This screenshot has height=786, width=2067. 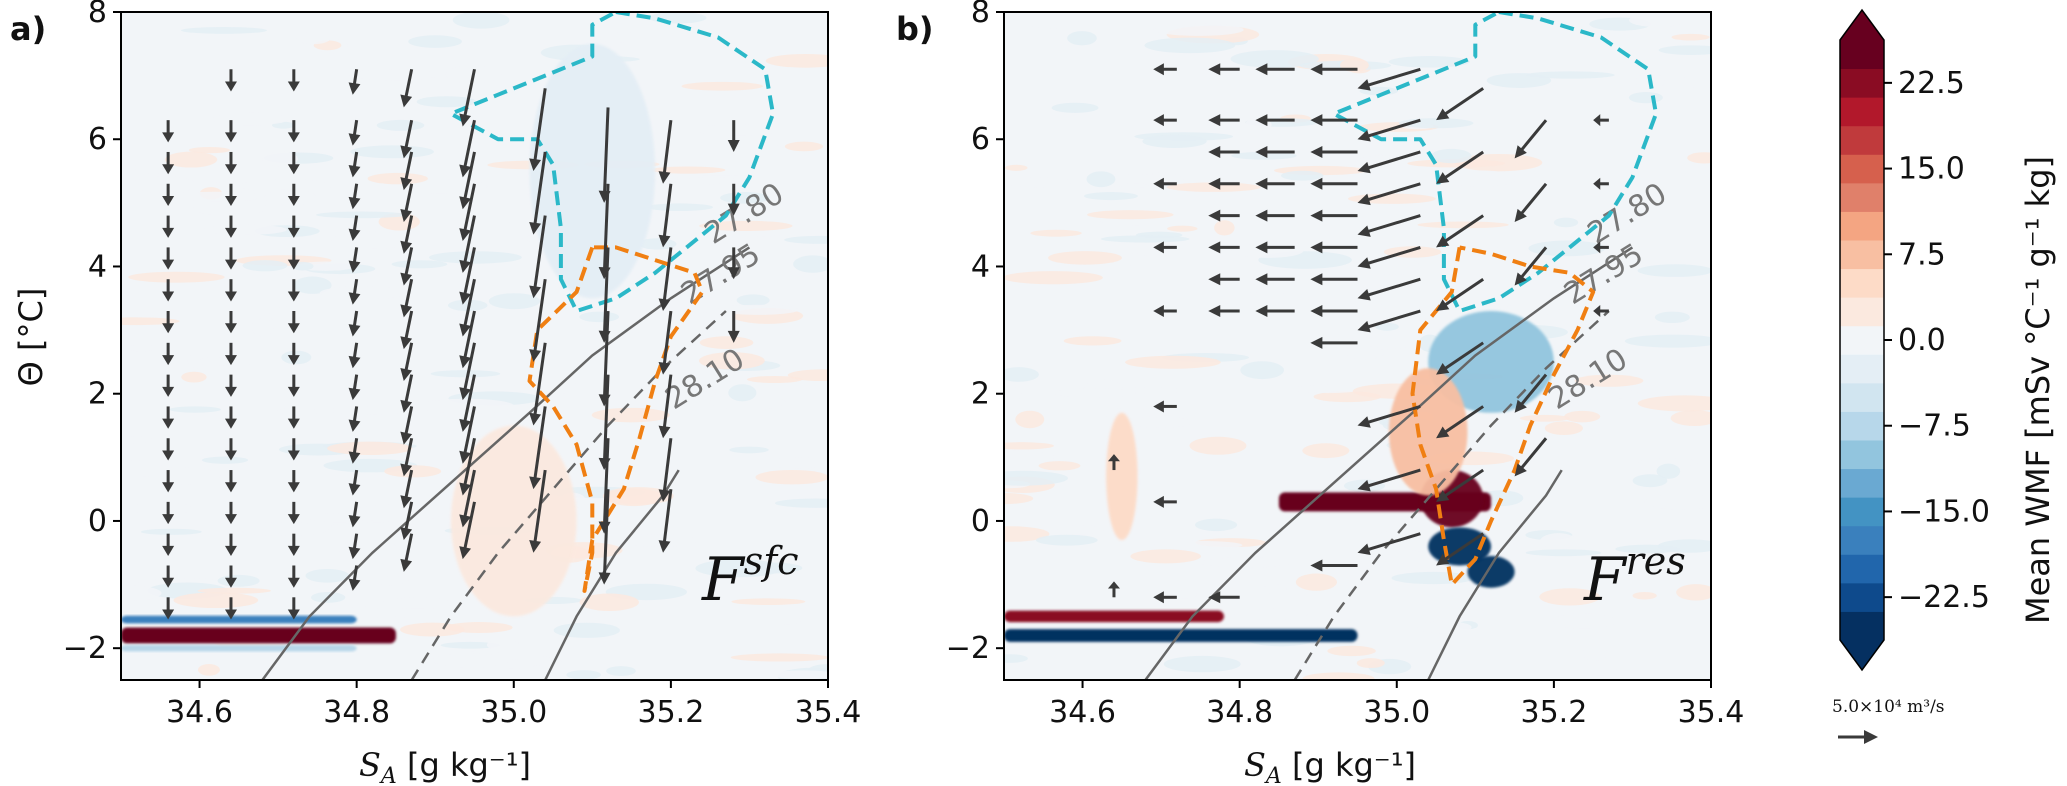 I want to click on field-band, so click(x=258, y=635).